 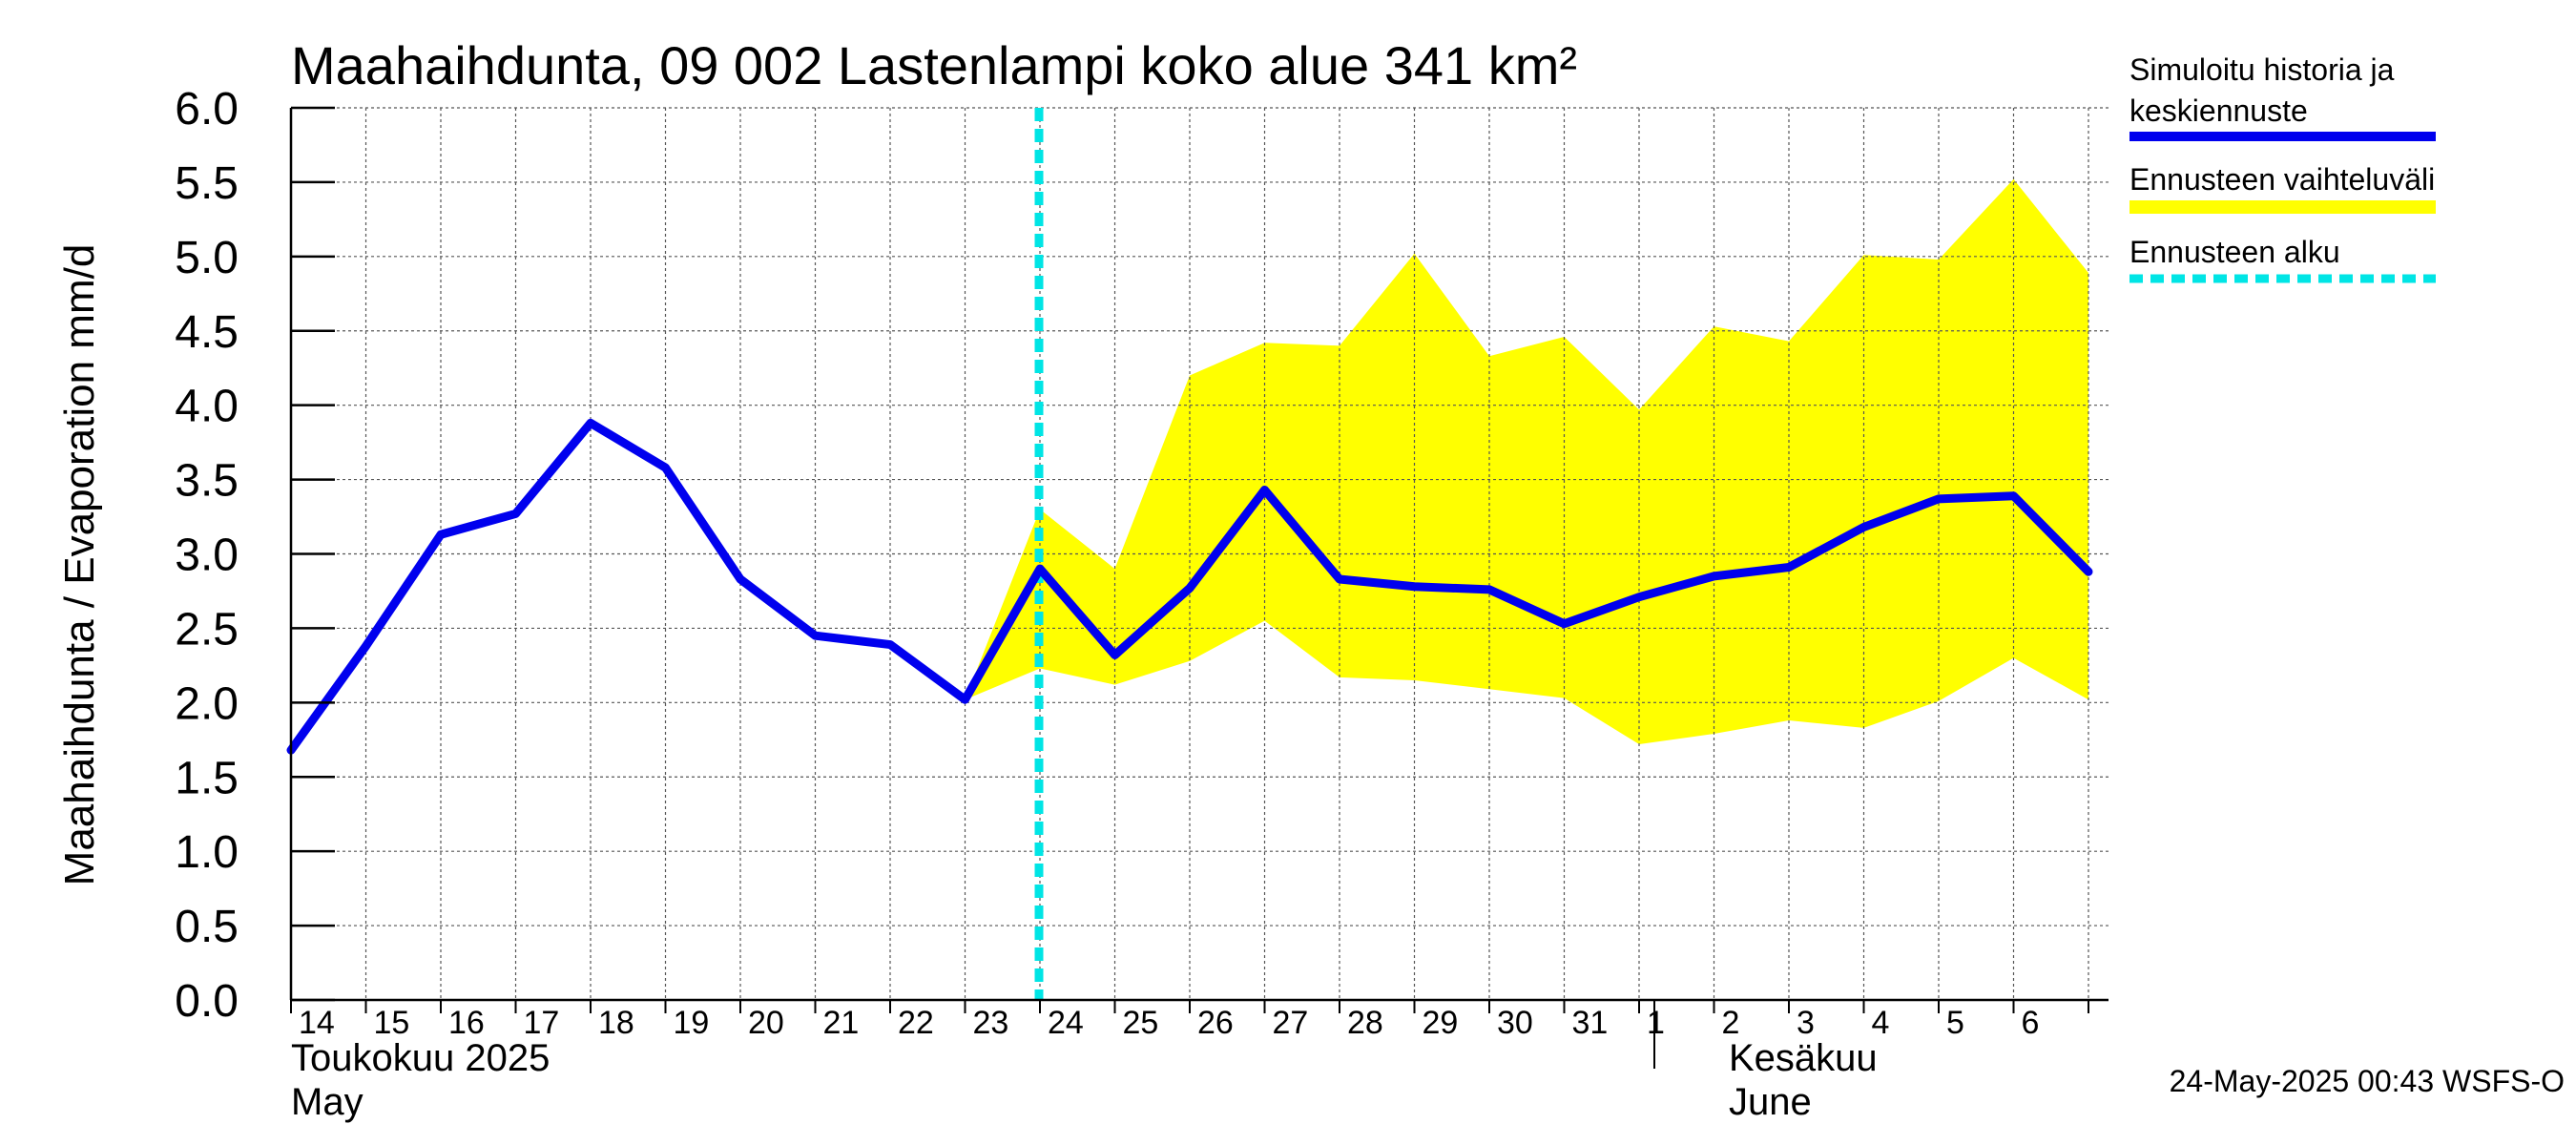 What do you see at coordinates (1806, 1023) in the screenshot?
I see `x-tick-label: 3` at bounding box center [1806, 1023].